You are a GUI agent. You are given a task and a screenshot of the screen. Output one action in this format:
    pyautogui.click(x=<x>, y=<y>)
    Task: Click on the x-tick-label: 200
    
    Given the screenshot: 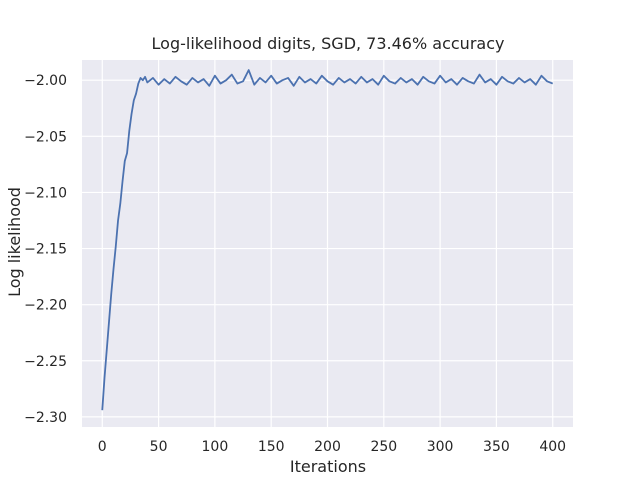 What is the action you would take?
    pyautogui.click(x=327, y=447)
    